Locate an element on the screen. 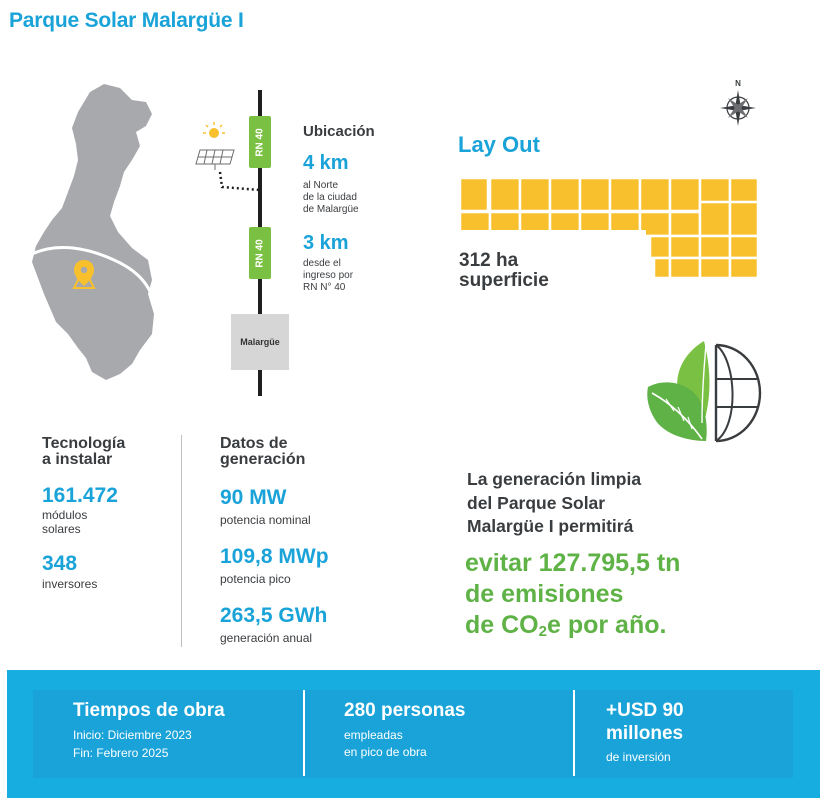 The image size is (827, 806). investment-title-1: +USD 90 is located at coordinates (645, 710).